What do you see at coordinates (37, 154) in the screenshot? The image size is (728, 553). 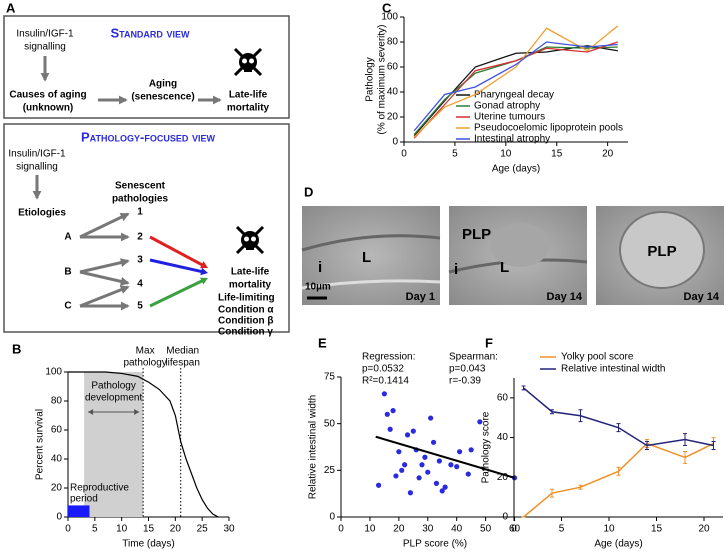 I see `node-text: Insulin/IGF-1` at bounding box center [37, 154].